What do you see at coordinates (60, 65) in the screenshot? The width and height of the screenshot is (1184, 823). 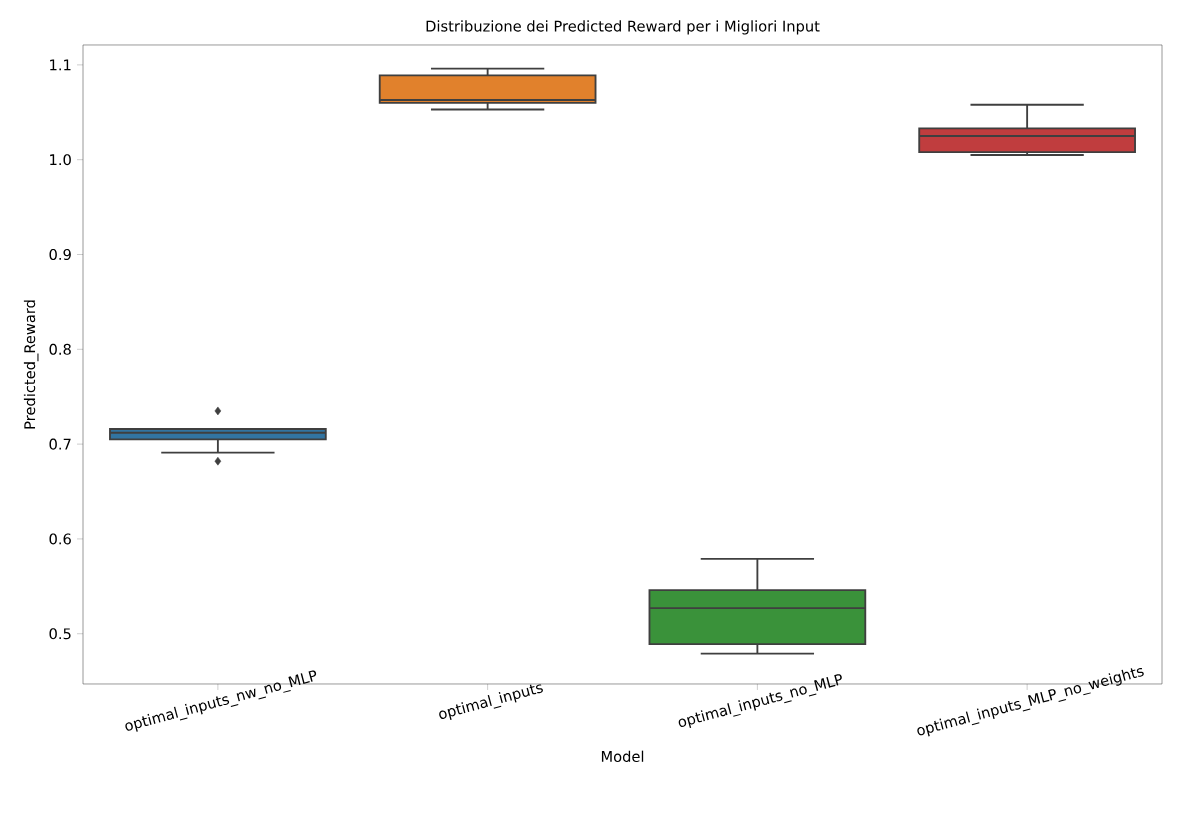 I see `y-tick-label: 1.1` at bounding box center [60, 65].